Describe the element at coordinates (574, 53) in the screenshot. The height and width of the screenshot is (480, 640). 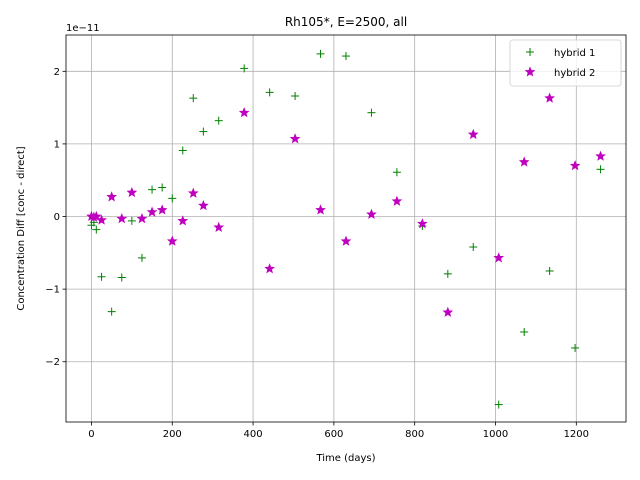
I see `legend-label: hybrid 1` at that location.